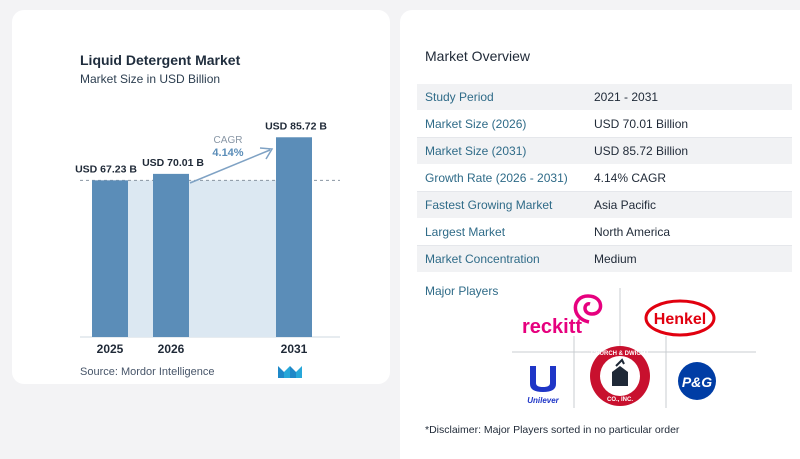 This screenshot has width=800, height=459. I want to click on row-value: USD 85.72 Billion, so click(641, 151).